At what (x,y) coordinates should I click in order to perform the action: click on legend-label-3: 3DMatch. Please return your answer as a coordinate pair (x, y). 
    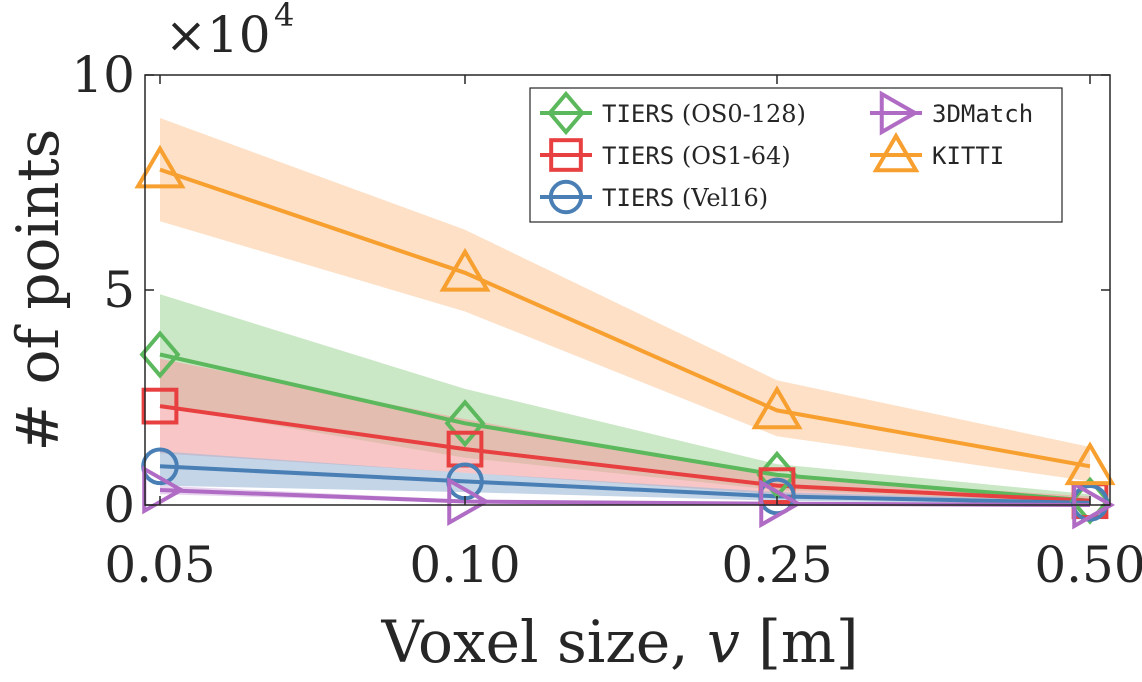
    Looking at the image, I should click on (982, 114).